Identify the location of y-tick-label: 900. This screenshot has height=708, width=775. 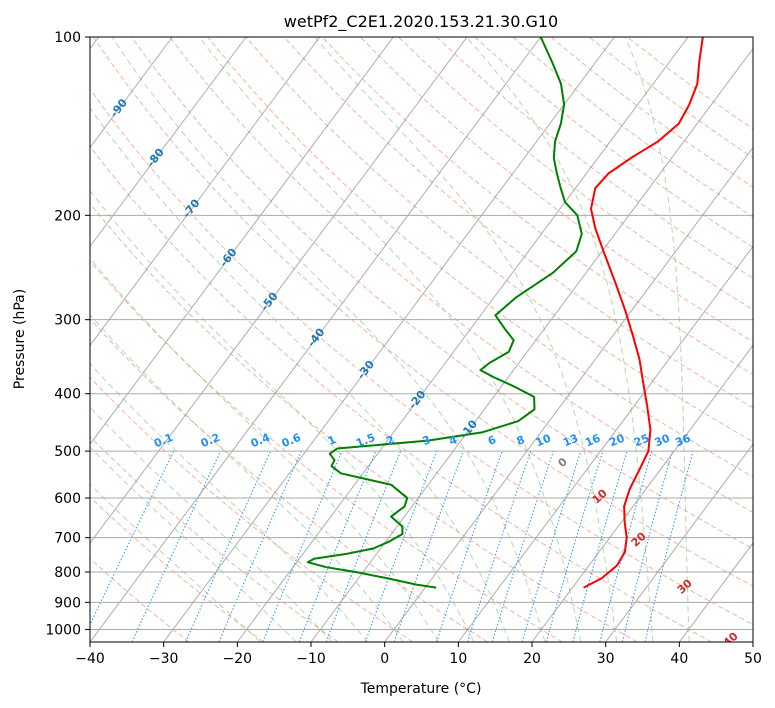
(67, 603).